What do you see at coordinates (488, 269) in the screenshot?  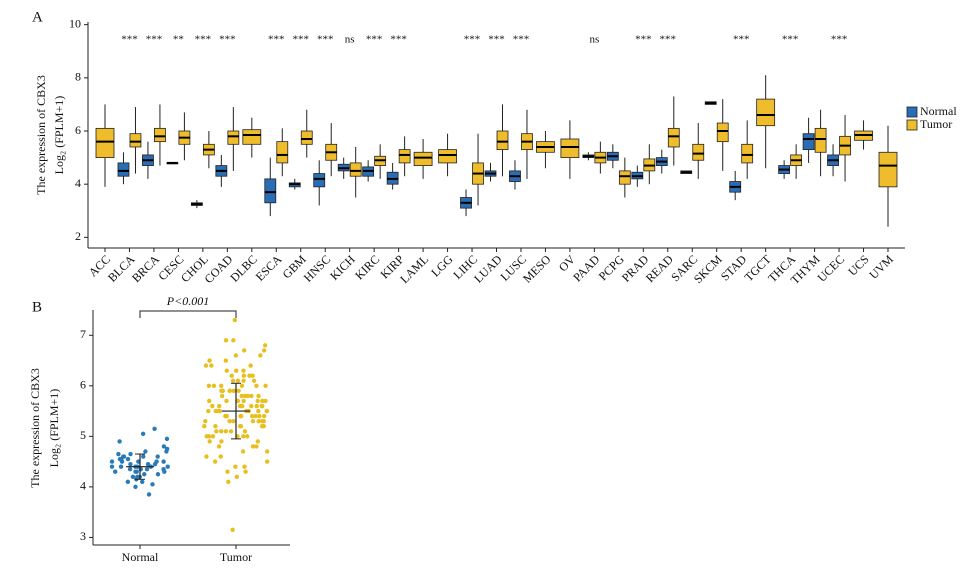 I see `x-tick-label: LUAD` at bounding box center [488, 269].